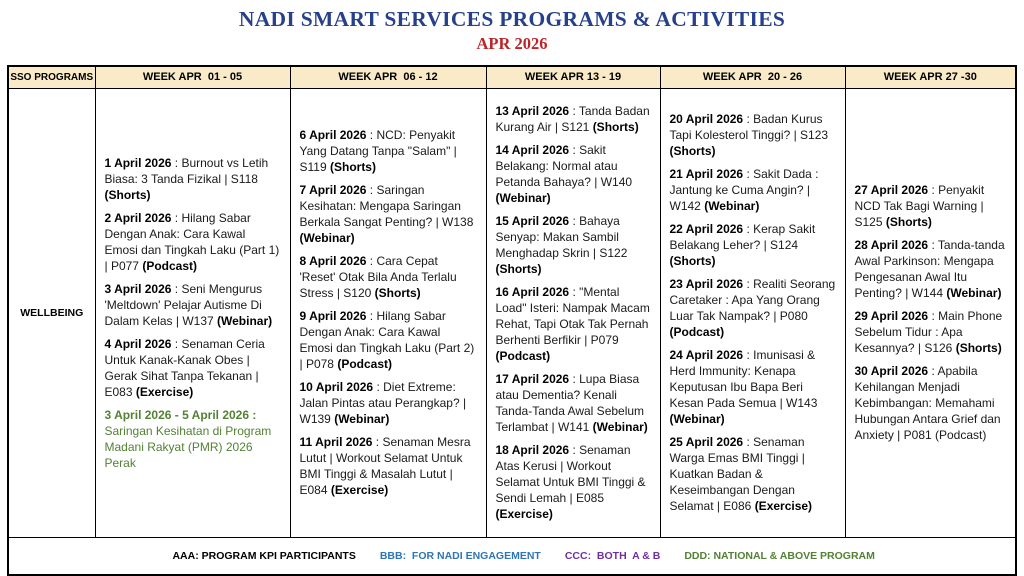 This screenshot has height=576, width=1024. Describe the element at coordinates (138, 288) in the screenshot. I see `event-date: 3 April 2026` at that location.